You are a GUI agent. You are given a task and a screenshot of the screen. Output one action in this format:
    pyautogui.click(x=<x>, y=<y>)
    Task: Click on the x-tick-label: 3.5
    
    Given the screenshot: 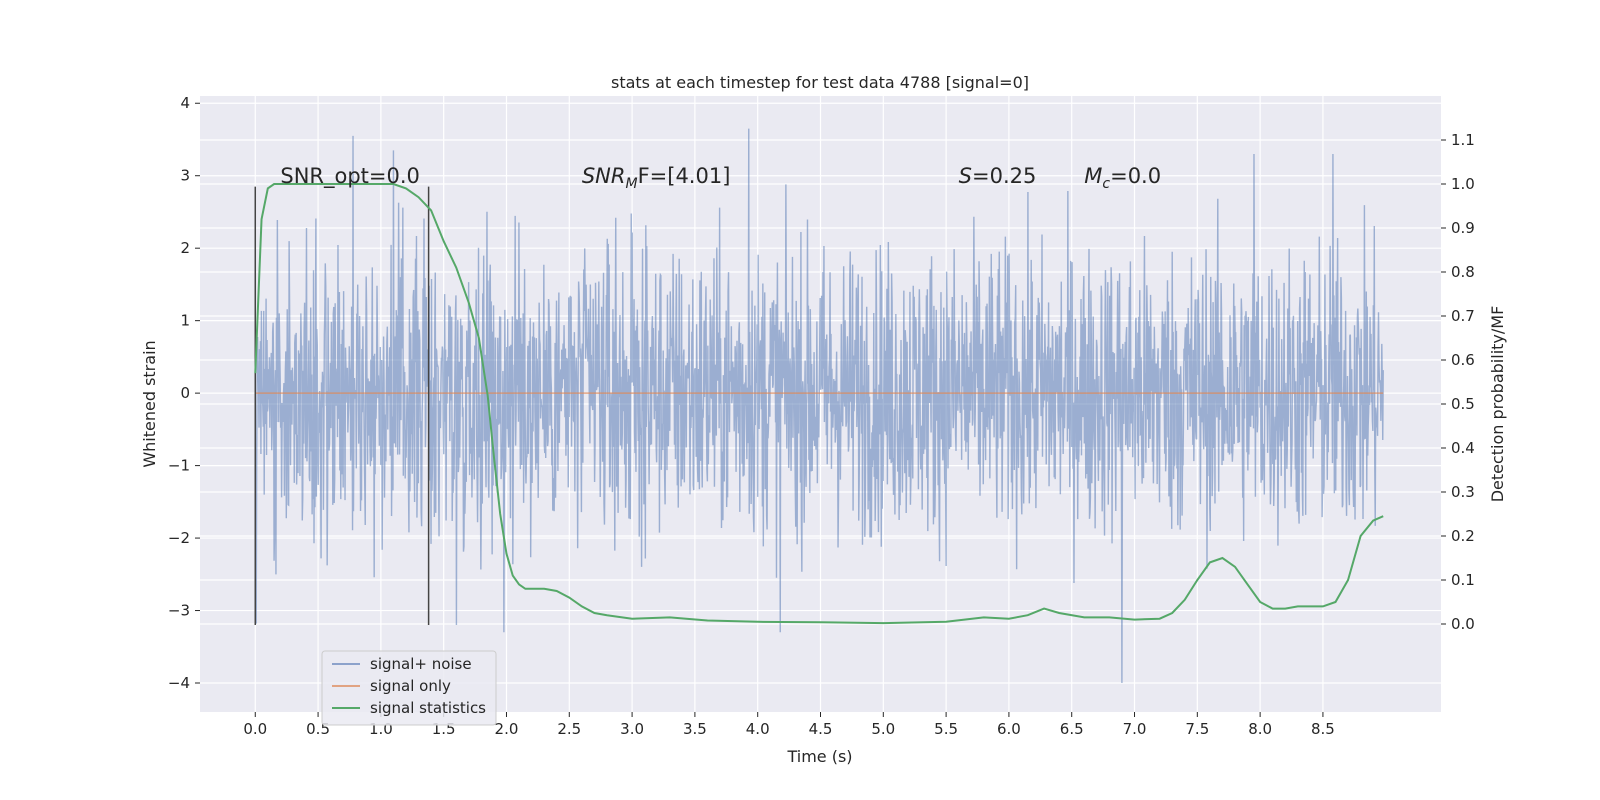 What is the action you would take?
    pyautogui.click(x=695, y=729)
    